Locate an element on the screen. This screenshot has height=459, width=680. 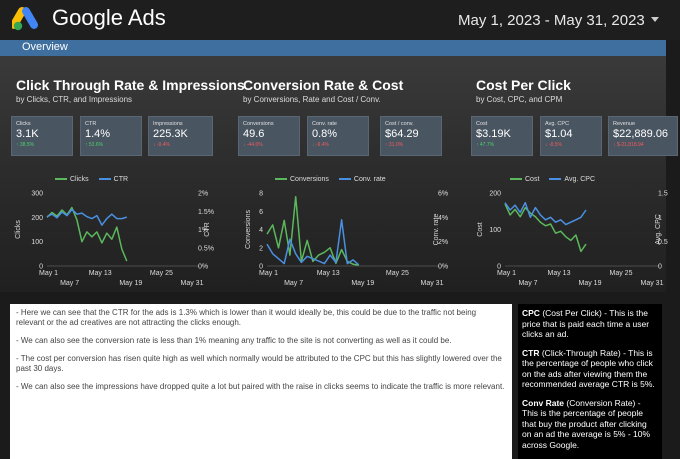
kpi-change: ↑ 53.6% is located at coordinates (94, 145).